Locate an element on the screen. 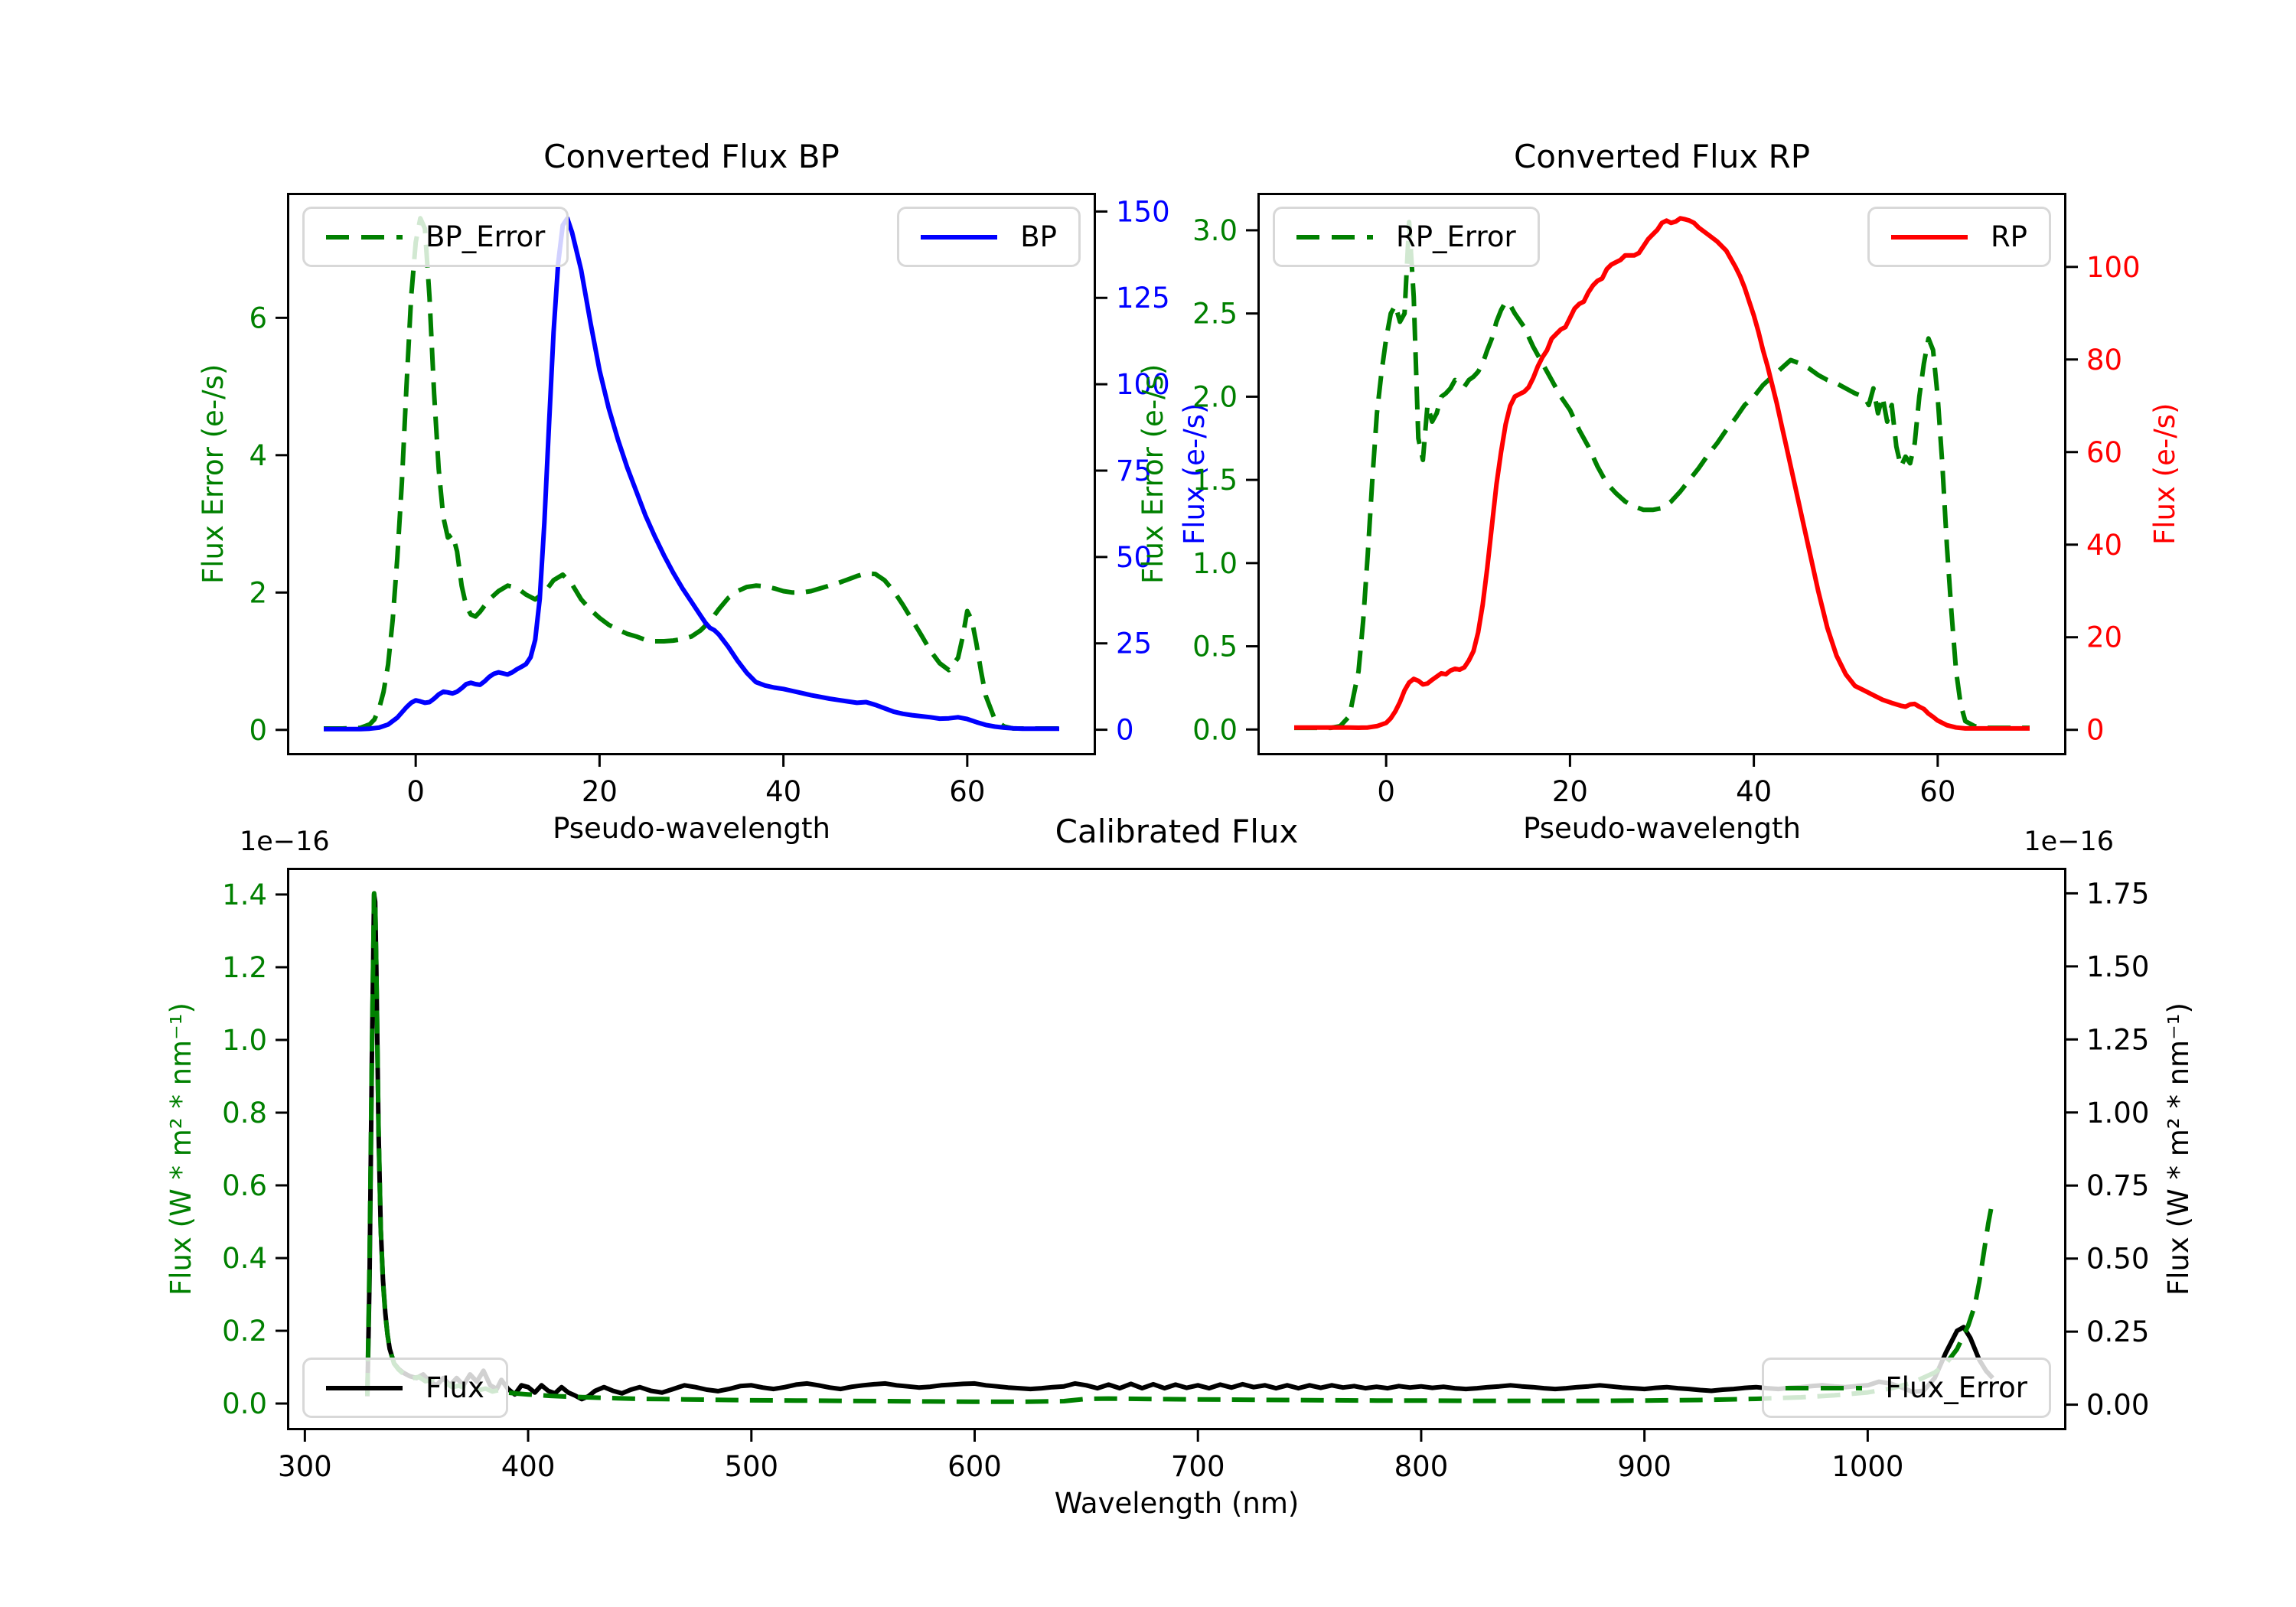  series-BP is located at coordinates (691, 474).